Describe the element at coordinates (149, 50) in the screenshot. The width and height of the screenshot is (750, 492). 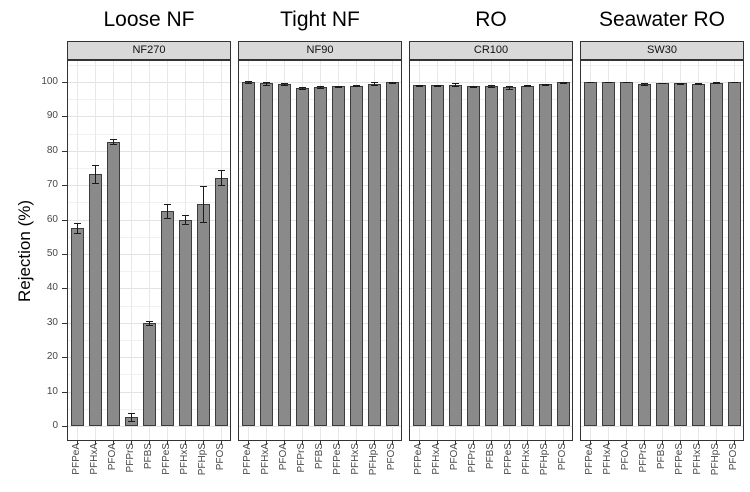
I see `facet-strip-label: NF270` at that location.